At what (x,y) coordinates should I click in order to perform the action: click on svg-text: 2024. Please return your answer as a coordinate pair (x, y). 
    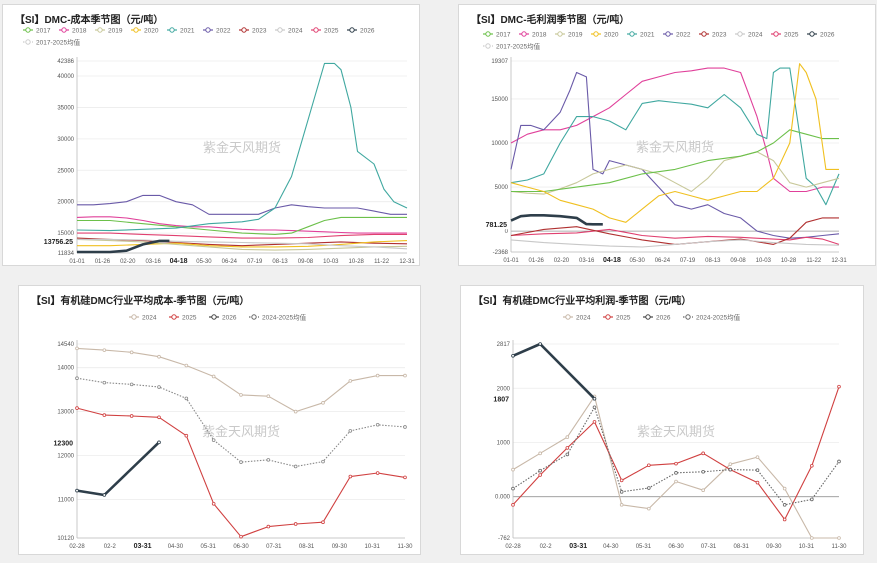
    Looking at the image, I should click on (295, 30).